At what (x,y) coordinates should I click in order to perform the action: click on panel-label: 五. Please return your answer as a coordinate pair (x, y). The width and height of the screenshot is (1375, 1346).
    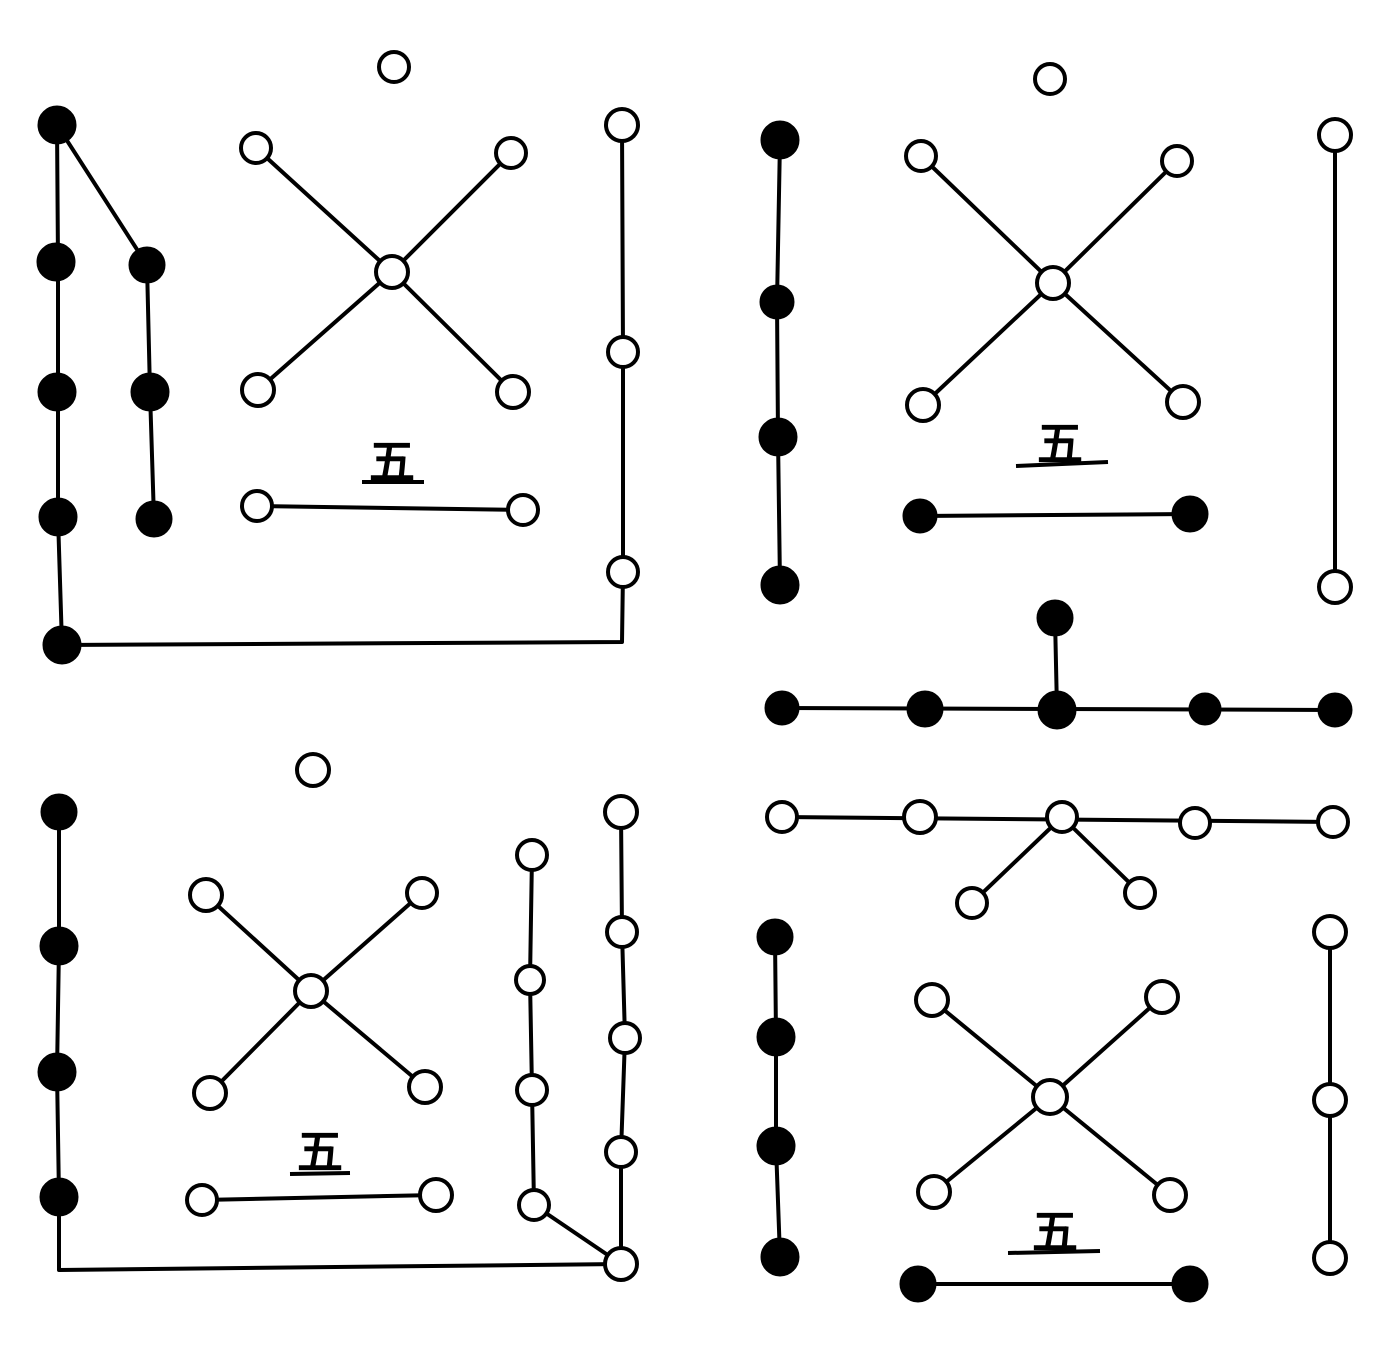
    Looking at the image, I should click on (320, 1152).